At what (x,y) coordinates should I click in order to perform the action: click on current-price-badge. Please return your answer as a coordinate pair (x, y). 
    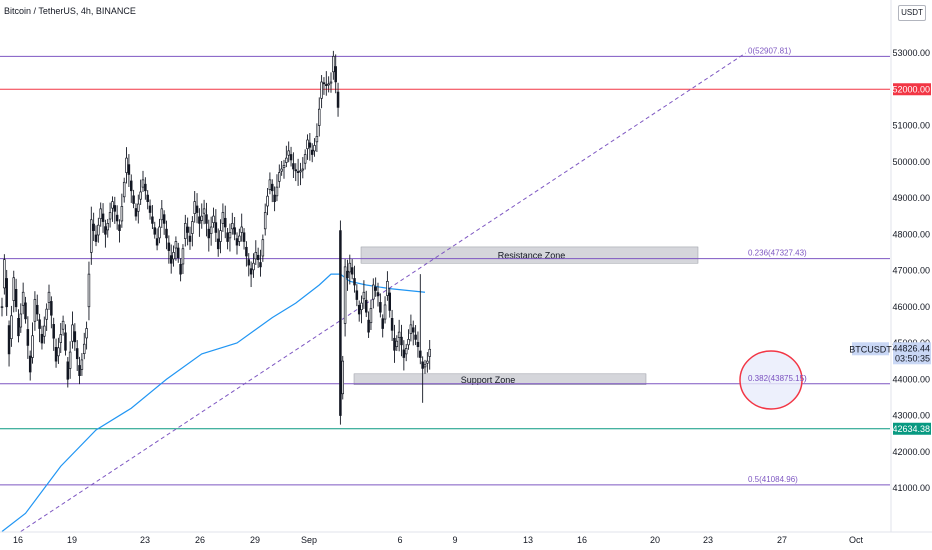
    Looking at the image, I should click on (912, 353).